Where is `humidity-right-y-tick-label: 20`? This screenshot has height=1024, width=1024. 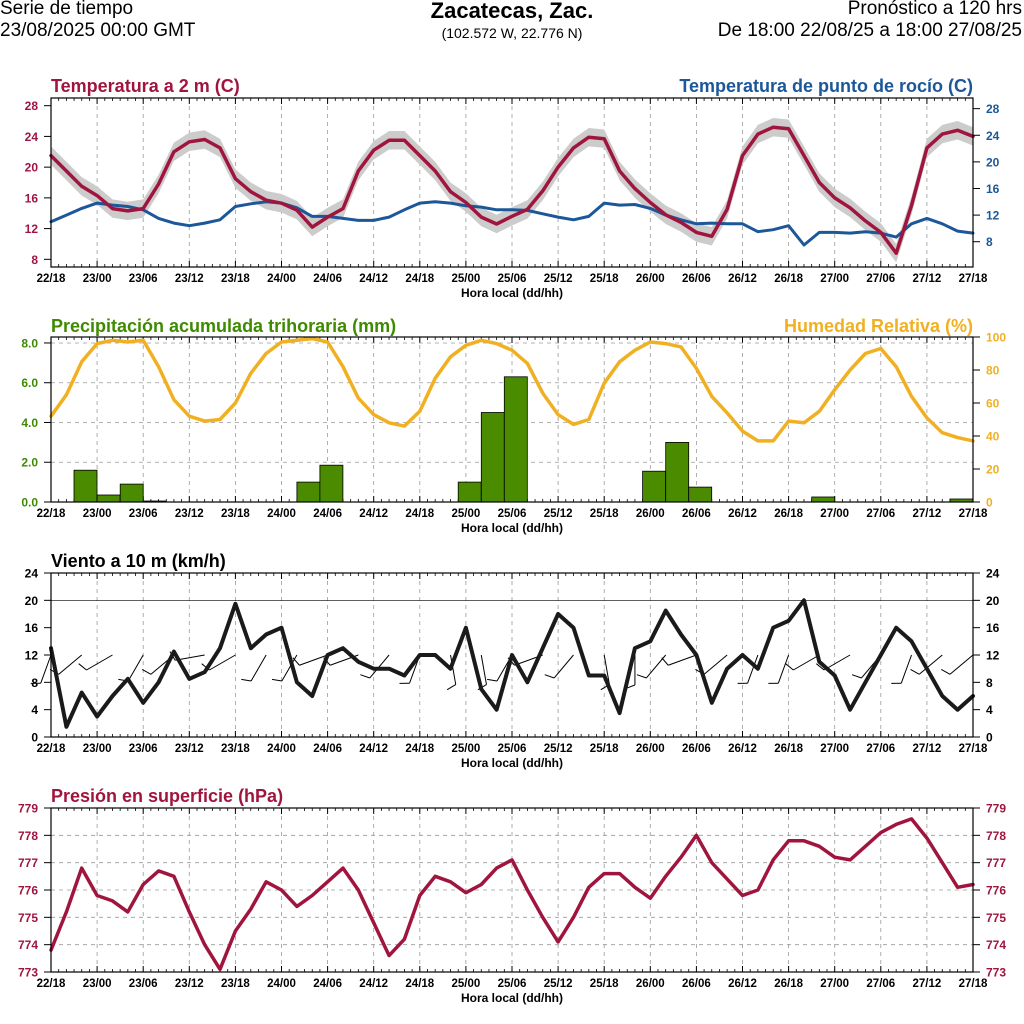
humidity-right-y-tick-label: 20 is located at coordinates (993, 470).